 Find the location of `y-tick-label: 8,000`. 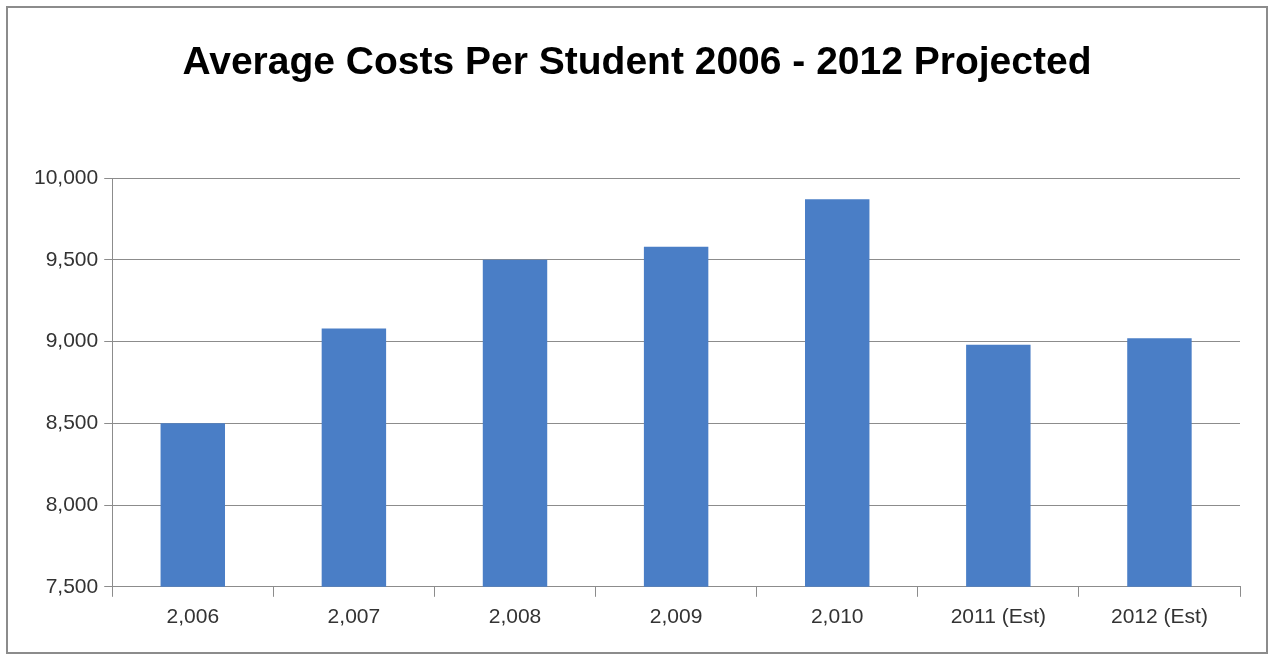

y-tick-label: 8,000 is located at coordinates (72, 503).